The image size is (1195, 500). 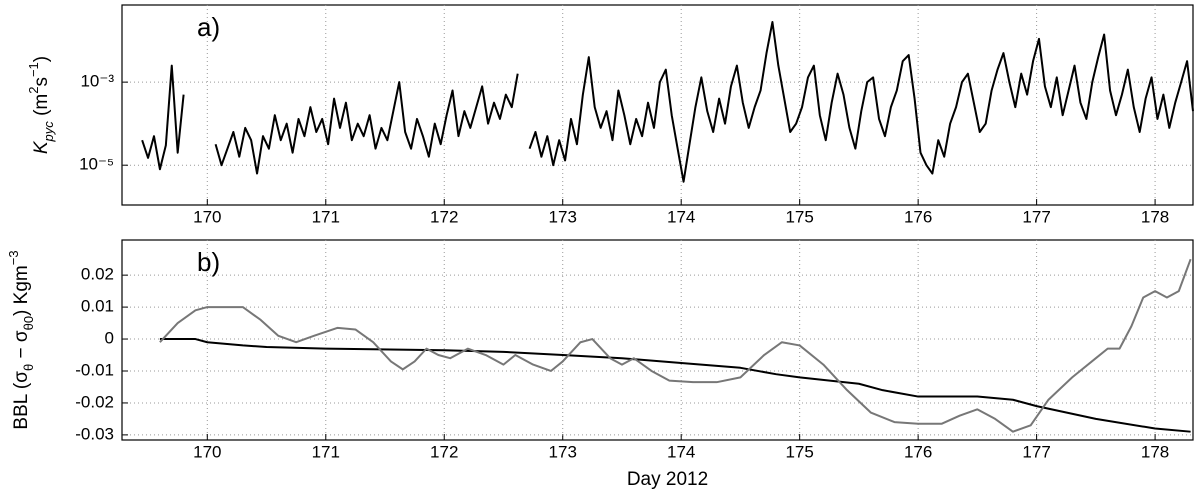 What do you see at coordinates (13, 257) in the screenshot?
I see `y-axis-label-part: −3` at bounding box center [13, 257].